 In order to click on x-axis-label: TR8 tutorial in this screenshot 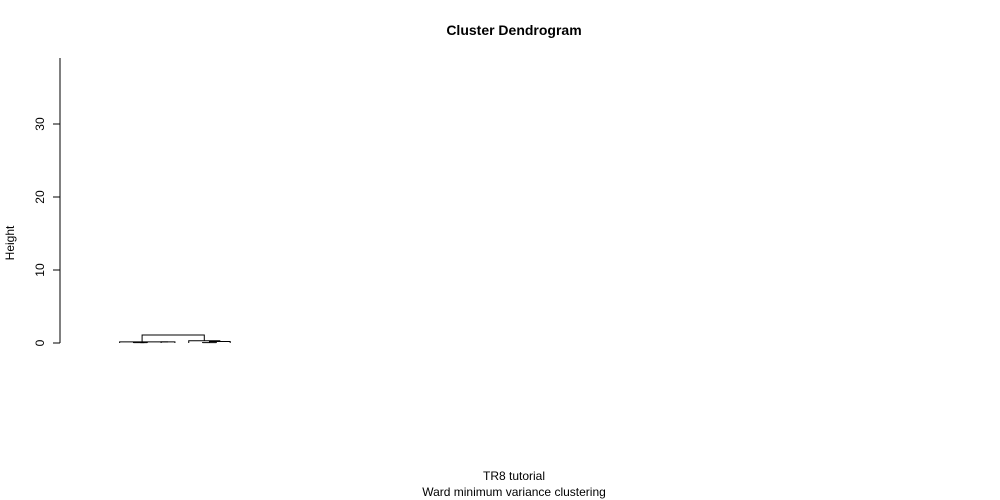, I will do `click(514, 476)`.